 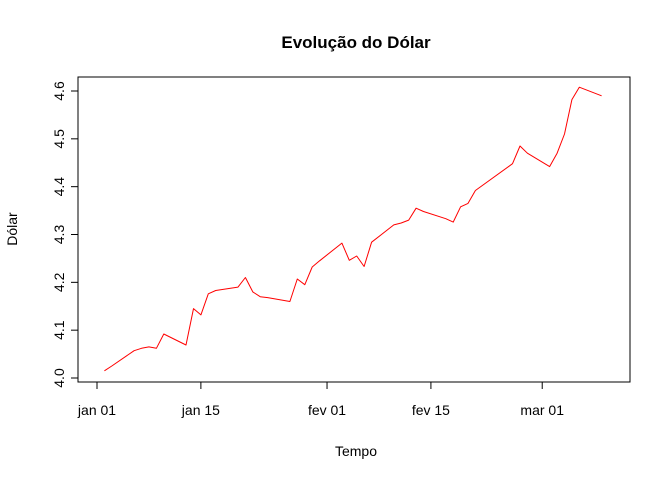 I want to click on y-tick-label: 4.0, so click(x=59, y=378).